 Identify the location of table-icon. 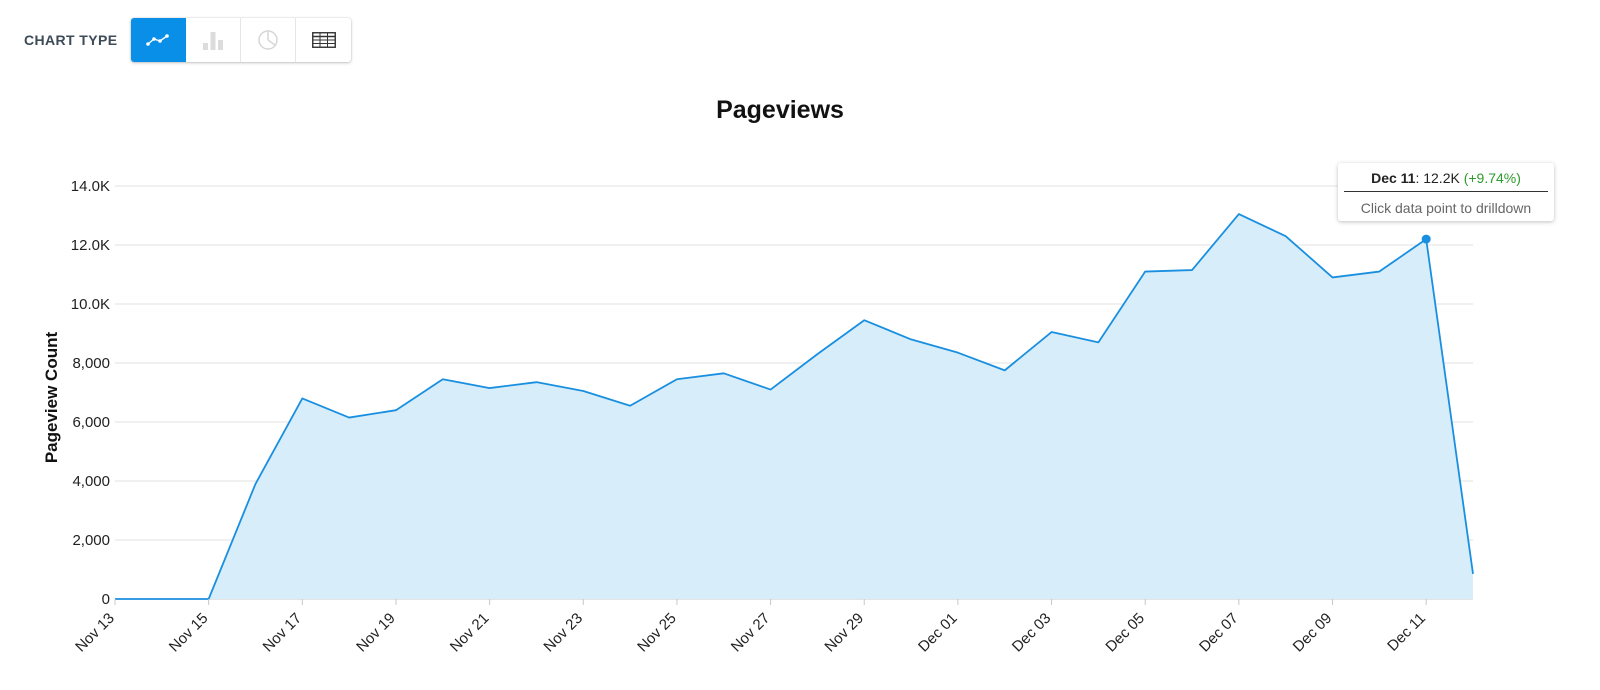
(324, 40).